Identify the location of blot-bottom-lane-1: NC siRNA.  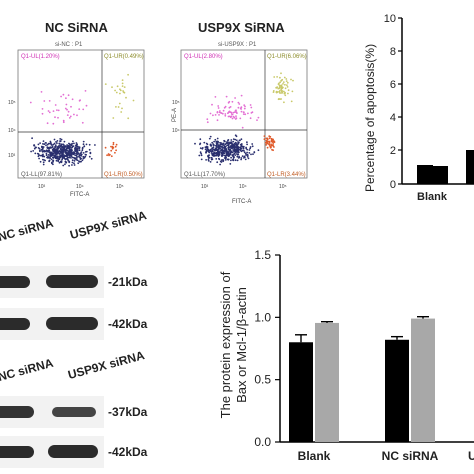
(27, 369).